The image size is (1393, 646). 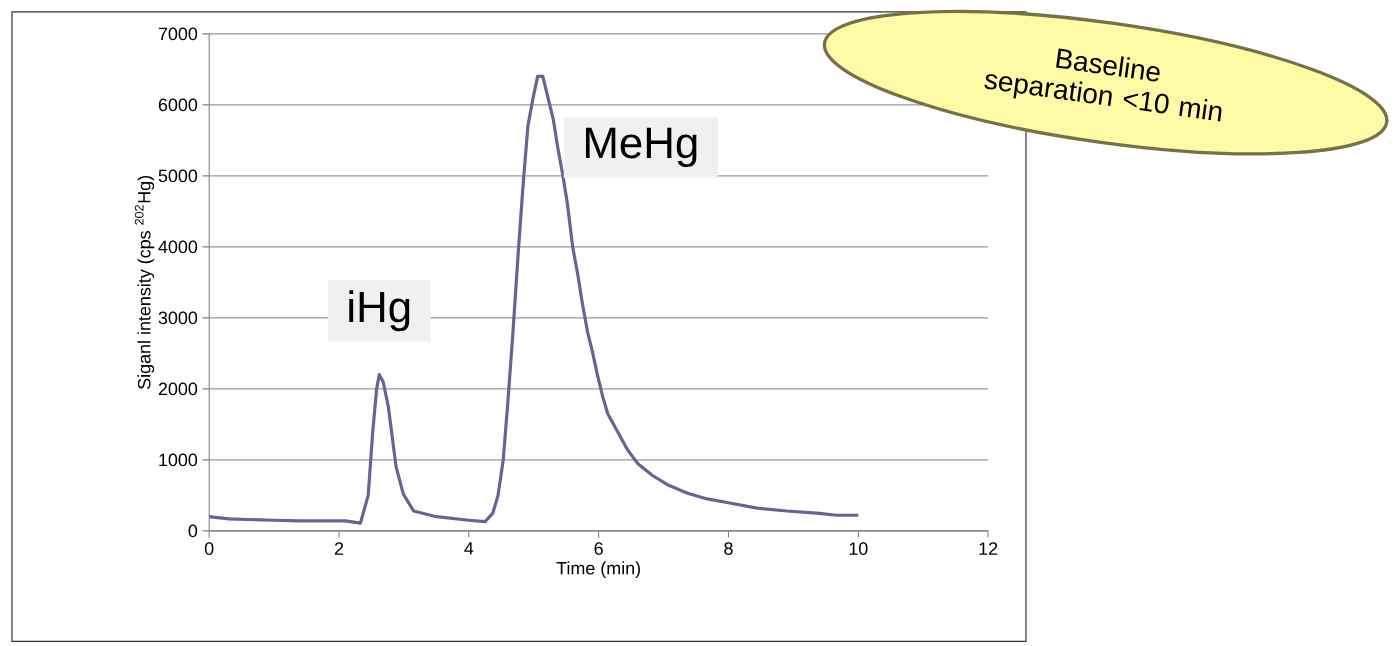 What do you see at coordinates (728, 548) in the screenshot?
I see `x-tick-label: 8` at bounding box center [728, 548].